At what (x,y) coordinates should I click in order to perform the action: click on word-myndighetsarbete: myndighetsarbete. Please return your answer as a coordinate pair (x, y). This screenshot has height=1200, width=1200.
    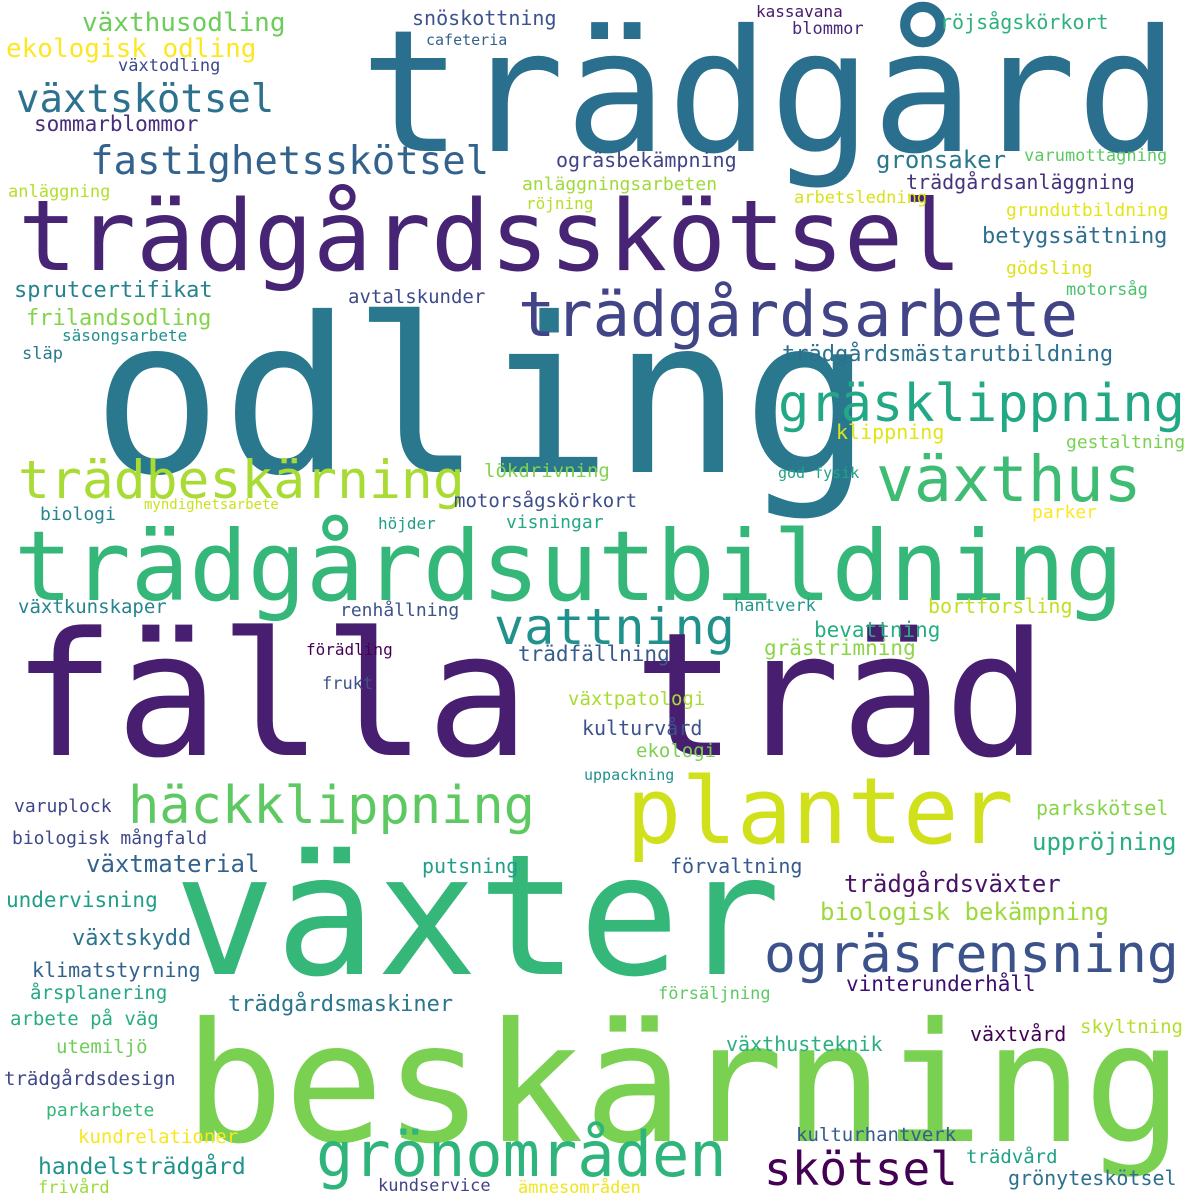
    Looking at the image, I should click on (211, 505).